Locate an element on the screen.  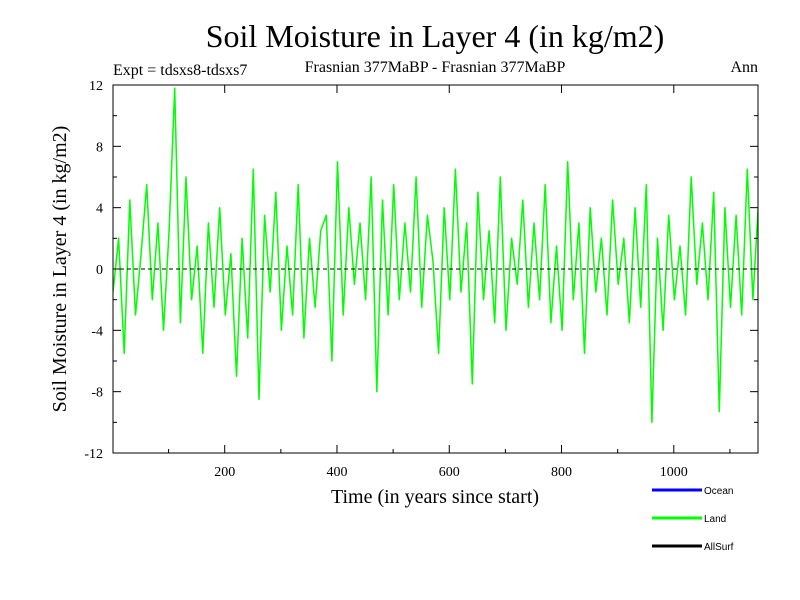
legend: Ocean Land AllSurf is located at coordinates (693, 519).